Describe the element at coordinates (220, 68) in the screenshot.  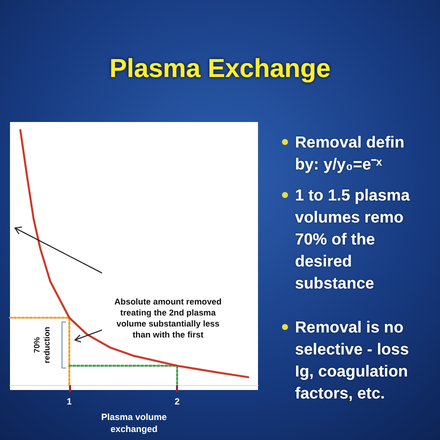
I see `chart-title: Plasma Exchange` at that location.